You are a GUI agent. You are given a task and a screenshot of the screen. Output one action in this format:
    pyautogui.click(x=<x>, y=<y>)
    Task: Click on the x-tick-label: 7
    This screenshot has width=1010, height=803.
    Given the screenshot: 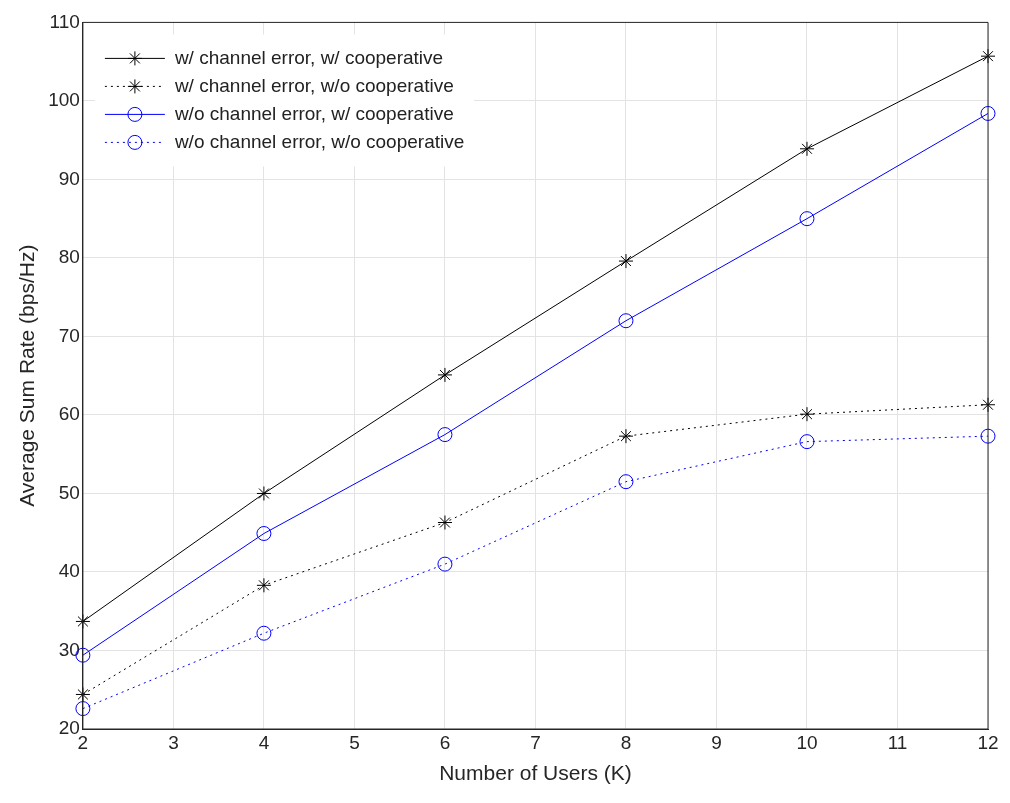 What is the action you would take?
    pyautogui.click(x=535, y=742)
    